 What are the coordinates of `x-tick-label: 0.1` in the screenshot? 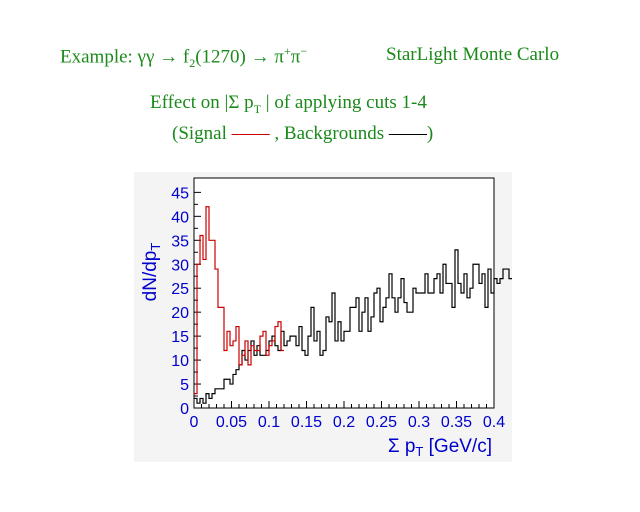 It's located at (269, 422).